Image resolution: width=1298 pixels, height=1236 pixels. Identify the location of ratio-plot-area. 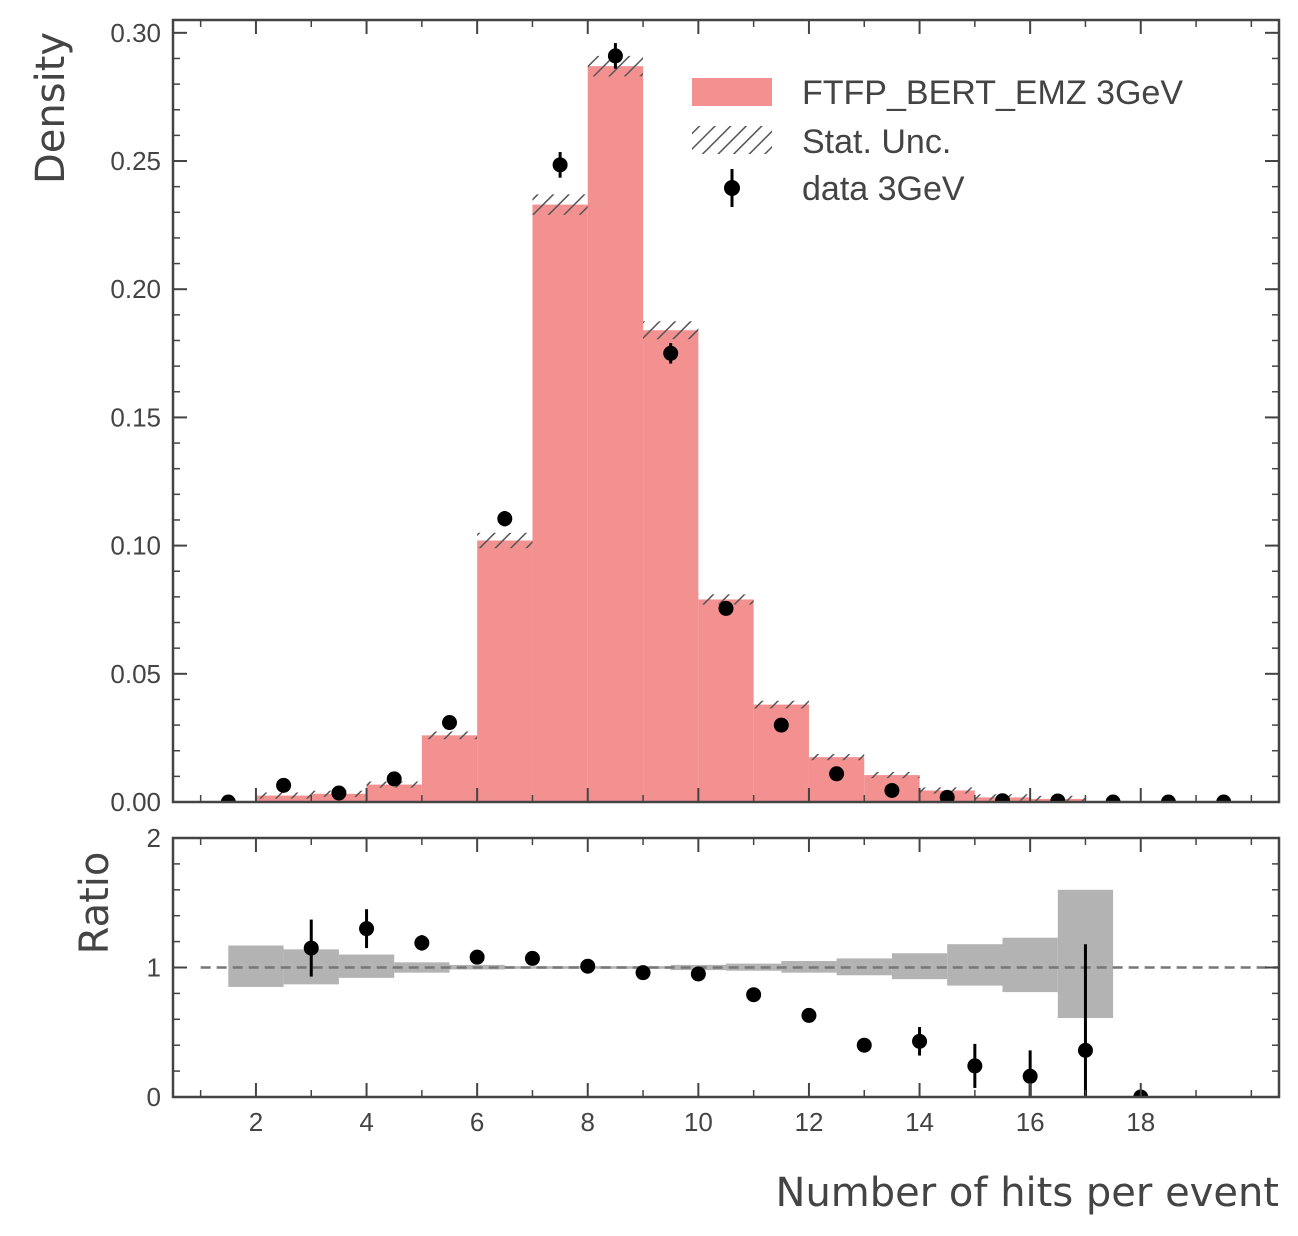
(739, 993).